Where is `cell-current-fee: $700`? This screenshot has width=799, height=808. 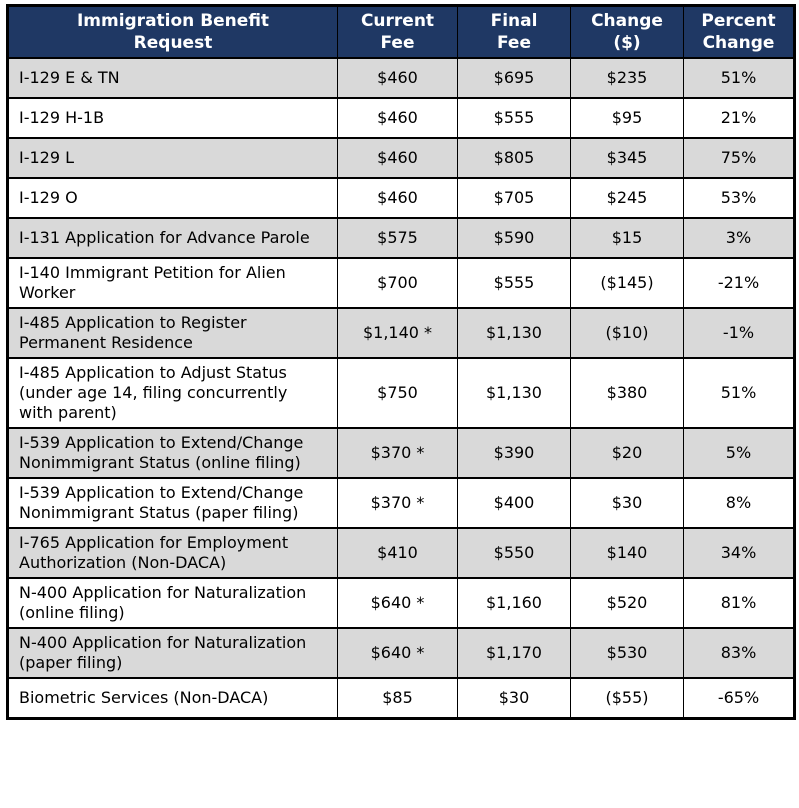
cell-current-fee: $700 is located at coordinates (397, 283).